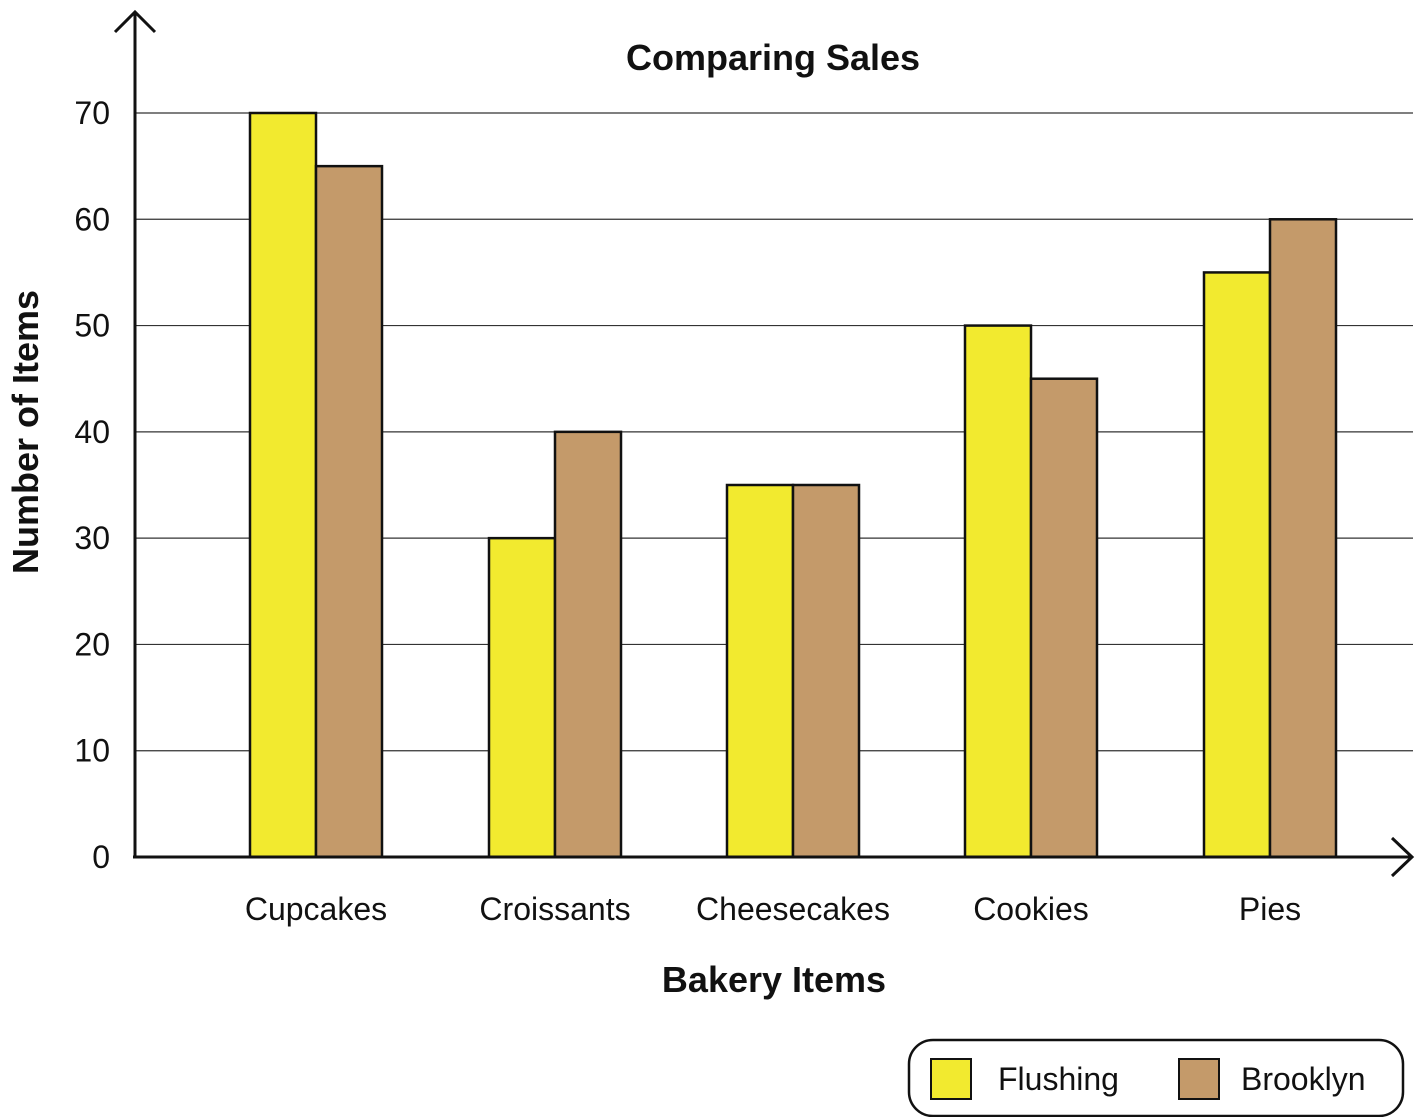 This screenshot has width=1423, height=1117. What do you see at coordinates (774, 979) in the screenshot?
I see `x-axis-title: Bakery Items` at bounding box center [774, 979].